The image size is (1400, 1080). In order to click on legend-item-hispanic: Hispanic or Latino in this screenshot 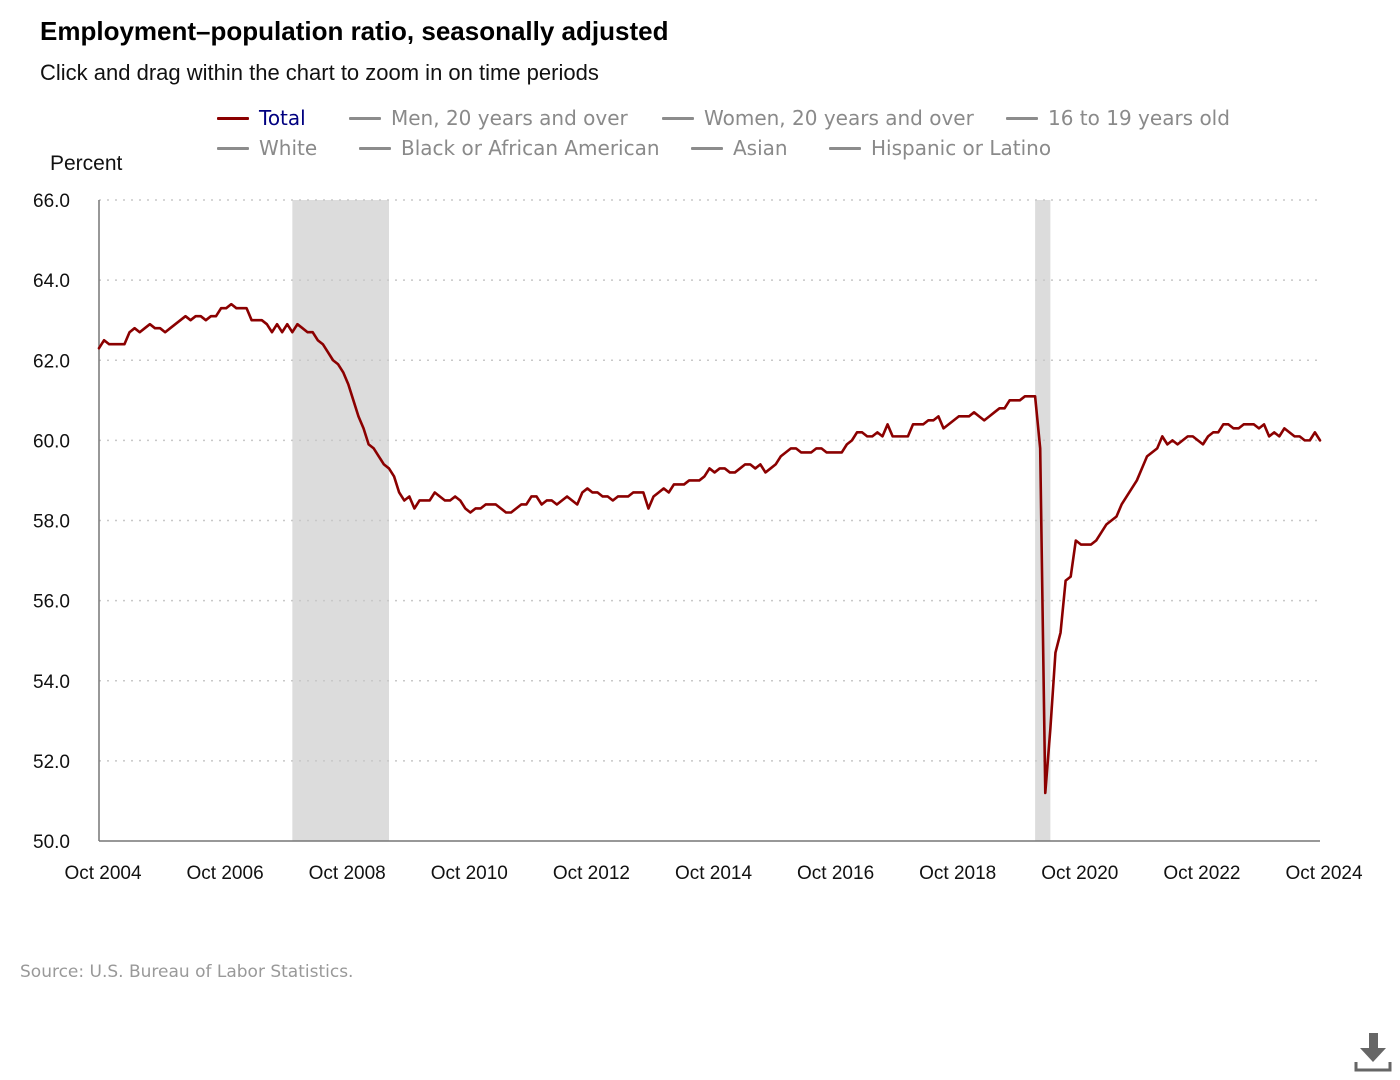, I will do `click(940, 148)`.